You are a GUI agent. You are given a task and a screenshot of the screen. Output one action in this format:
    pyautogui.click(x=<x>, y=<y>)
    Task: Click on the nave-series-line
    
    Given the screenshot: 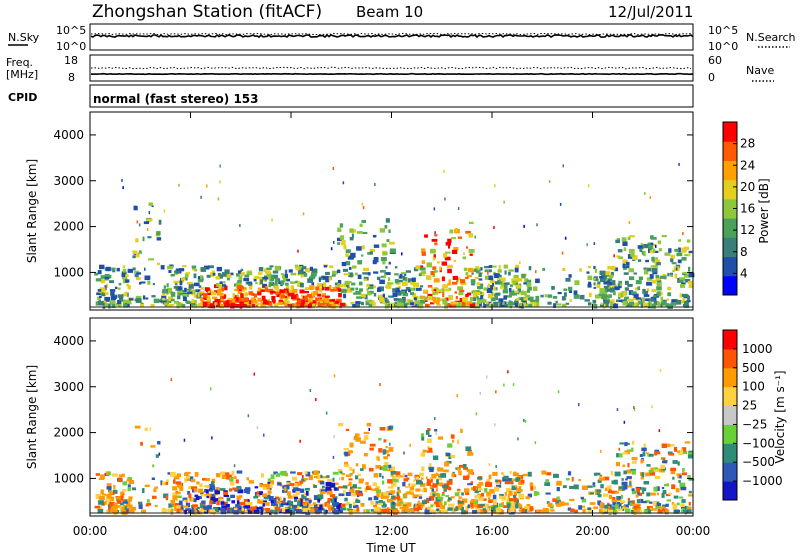 What is the action you would take?
    pyautogui.click(x=391, y=68)
    